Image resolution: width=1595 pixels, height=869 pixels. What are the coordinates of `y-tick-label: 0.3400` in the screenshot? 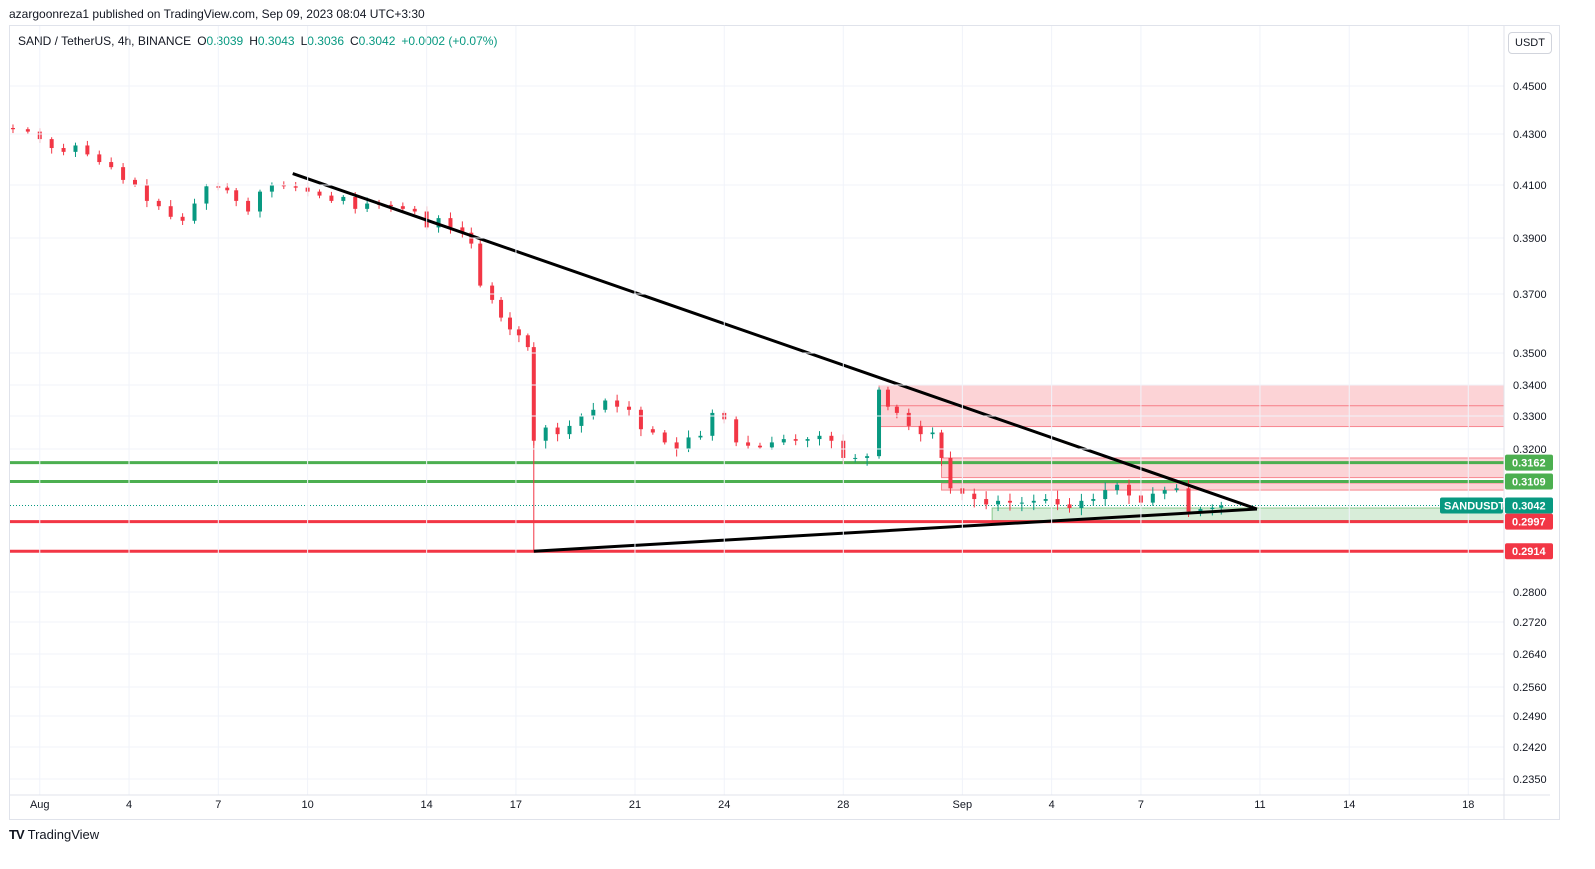 It's located at (1530, 386).